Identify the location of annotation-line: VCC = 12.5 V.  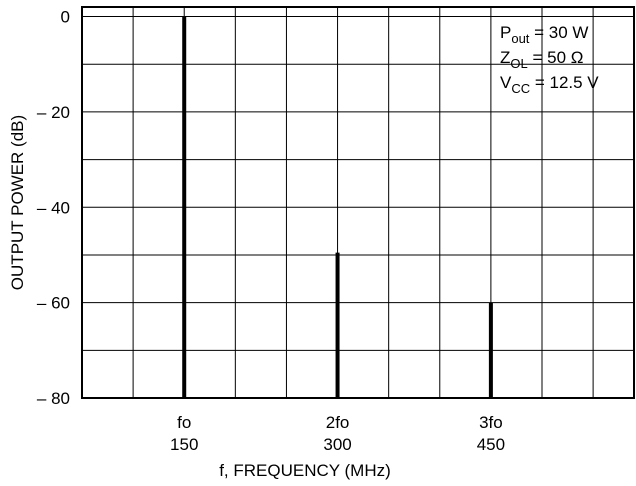
(549, 84).